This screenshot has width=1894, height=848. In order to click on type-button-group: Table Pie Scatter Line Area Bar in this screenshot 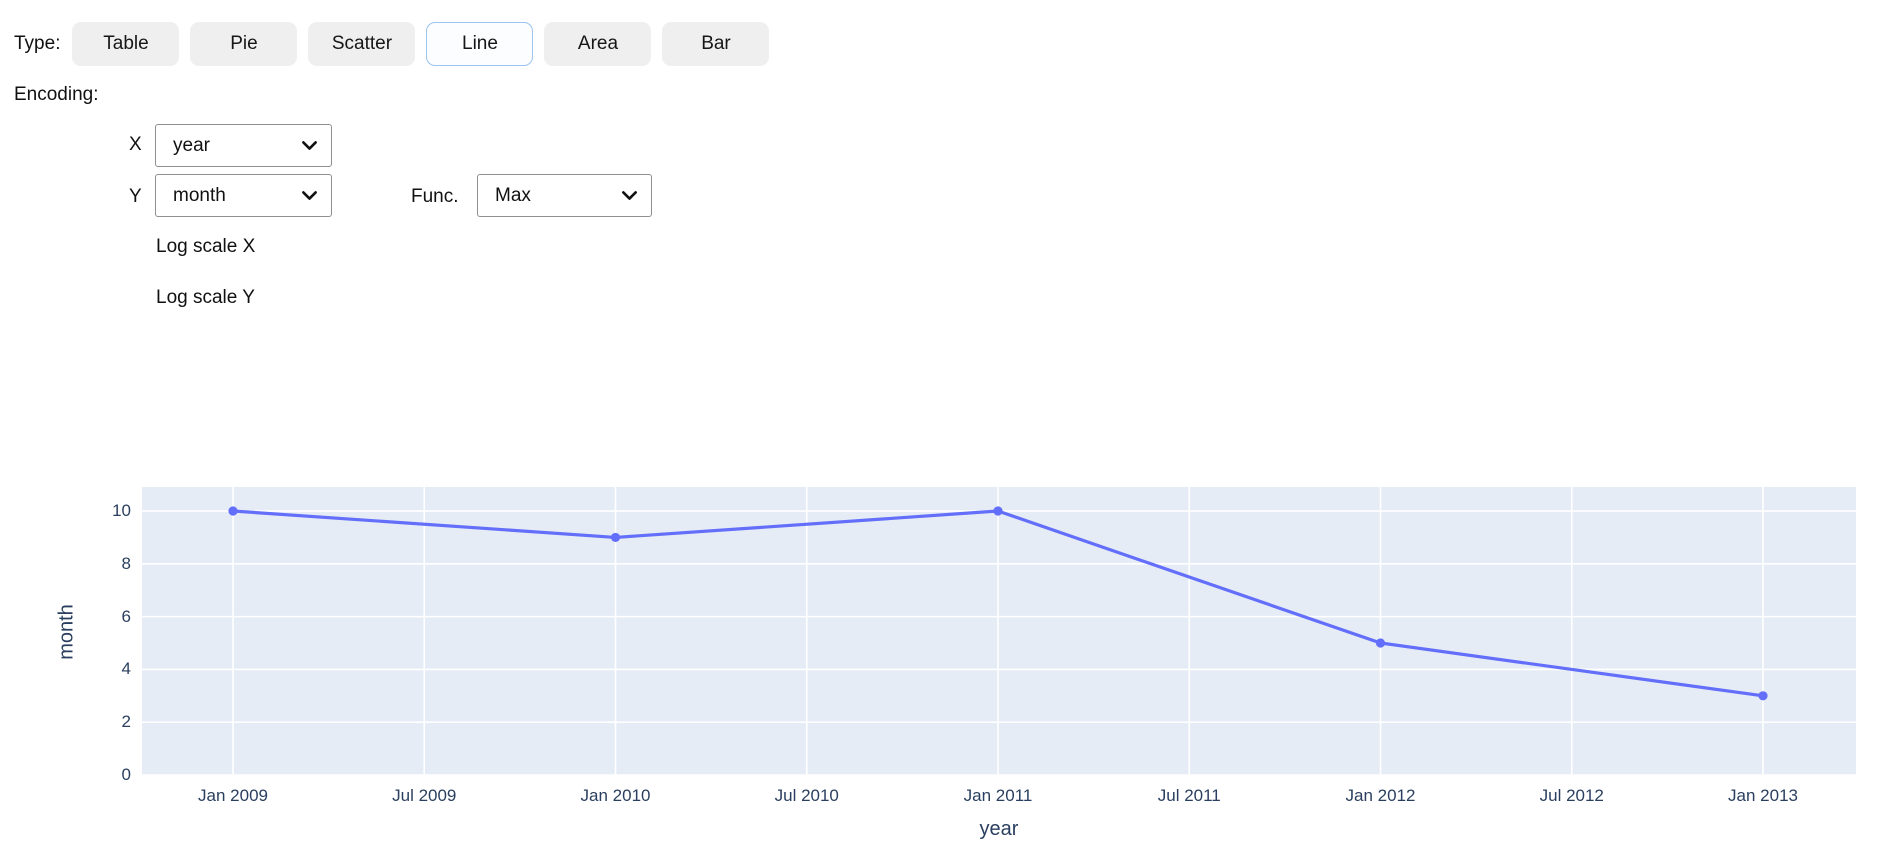, I will do `click(426, 44)`.